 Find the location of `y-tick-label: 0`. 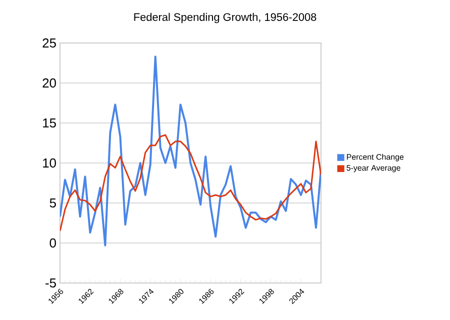

y-tick-label: 0 is located at coordinates (53, 243).